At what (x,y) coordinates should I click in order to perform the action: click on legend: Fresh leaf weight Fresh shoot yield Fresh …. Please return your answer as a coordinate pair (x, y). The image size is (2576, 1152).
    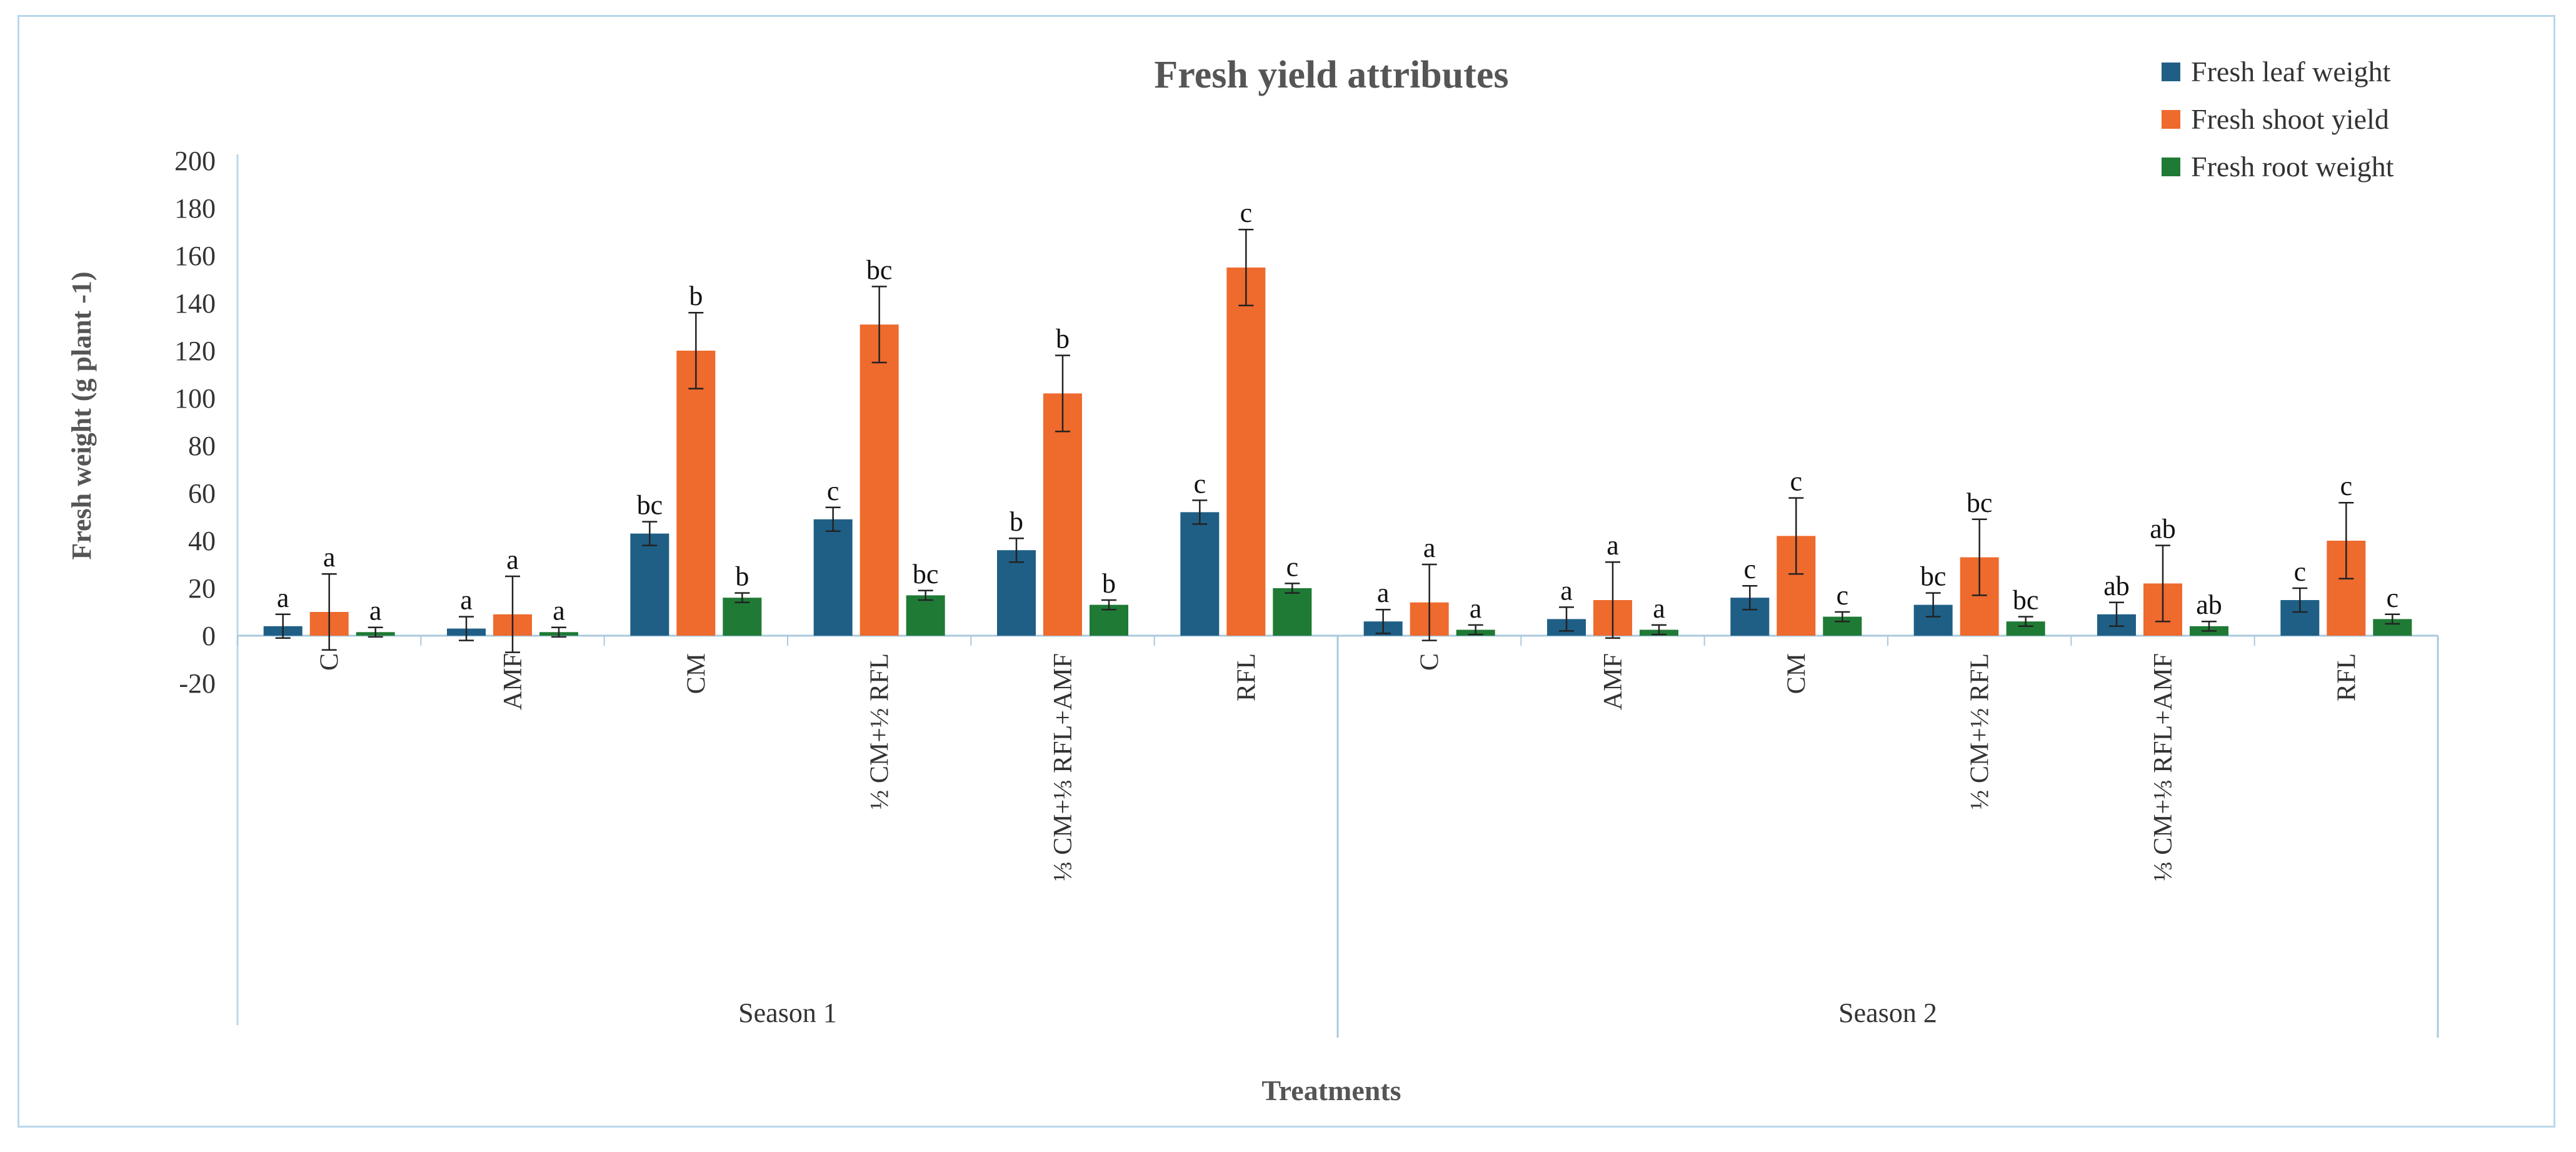
    Looking at the image, I should click on (2278, 119).